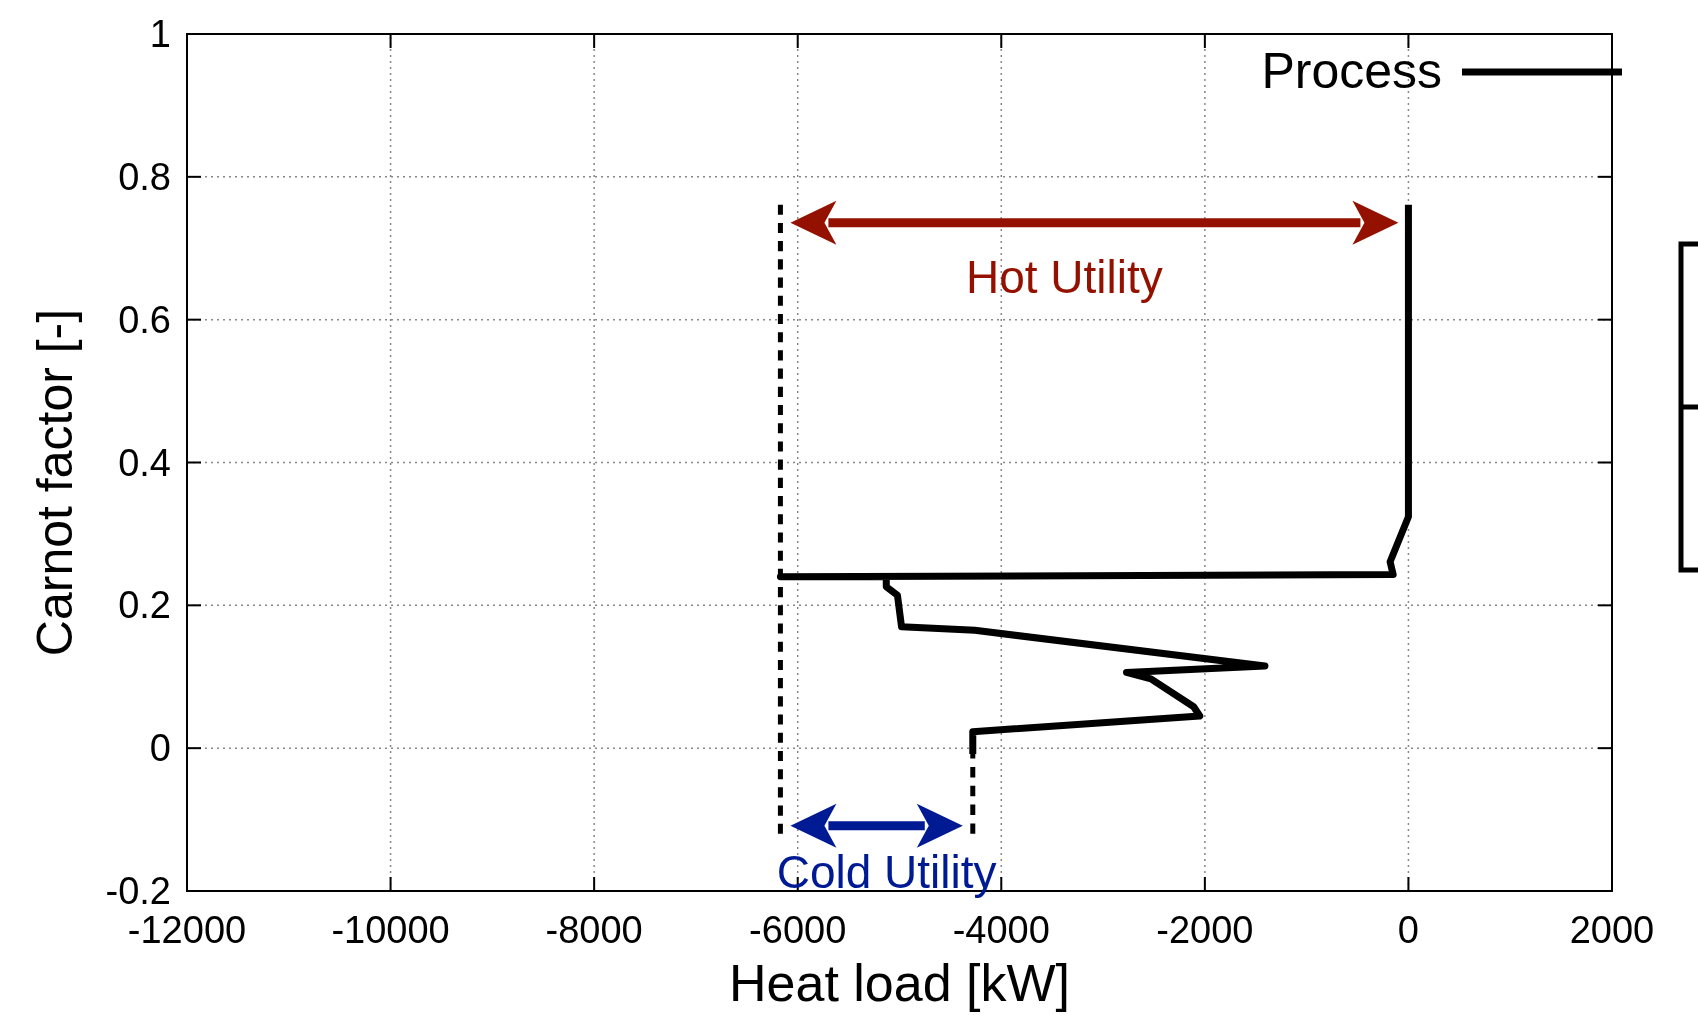  What do you see at coordinates (160, 748) in the screenshot?
I see `y-tick-label: 0` at bounding box center [160, 748].